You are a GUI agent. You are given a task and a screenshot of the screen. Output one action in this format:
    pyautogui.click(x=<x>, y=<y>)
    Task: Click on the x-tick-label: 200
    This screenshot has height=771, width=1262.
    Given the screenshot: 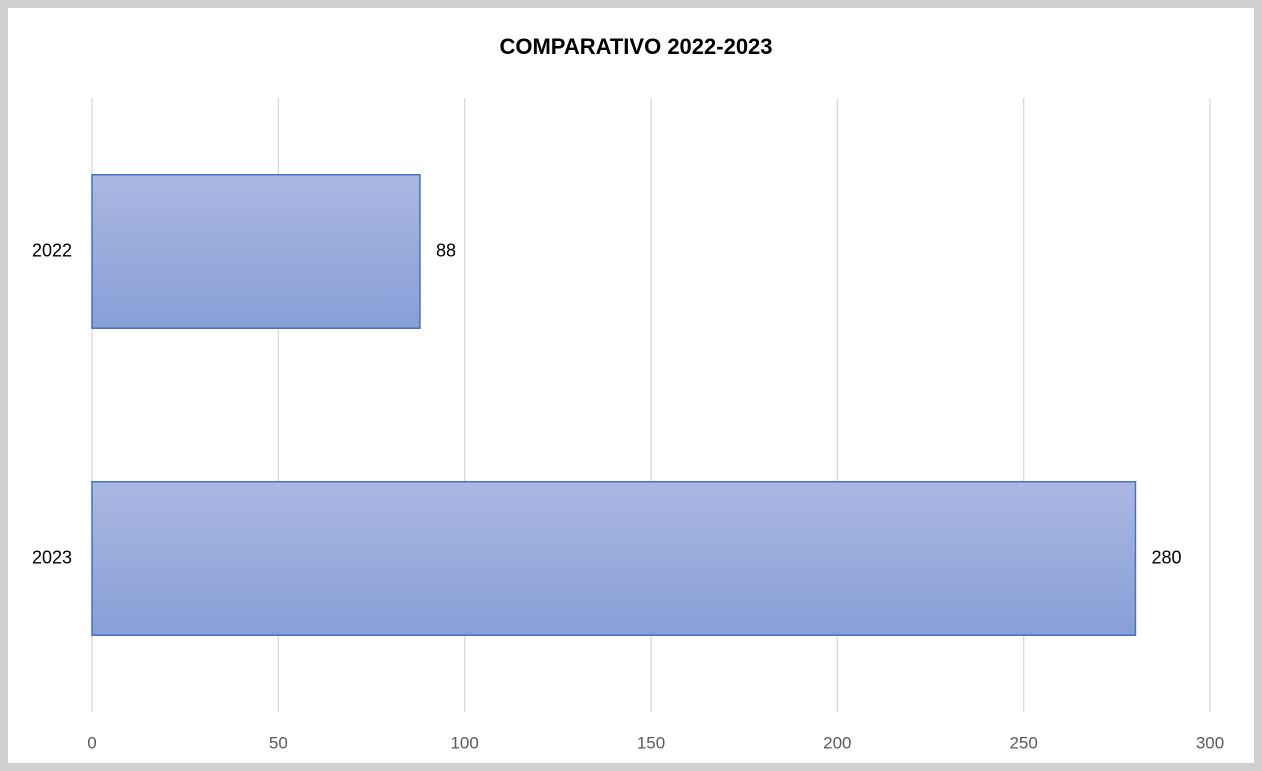 What is the action you would take?
    pyautogui.click(x=837, y=742)
    